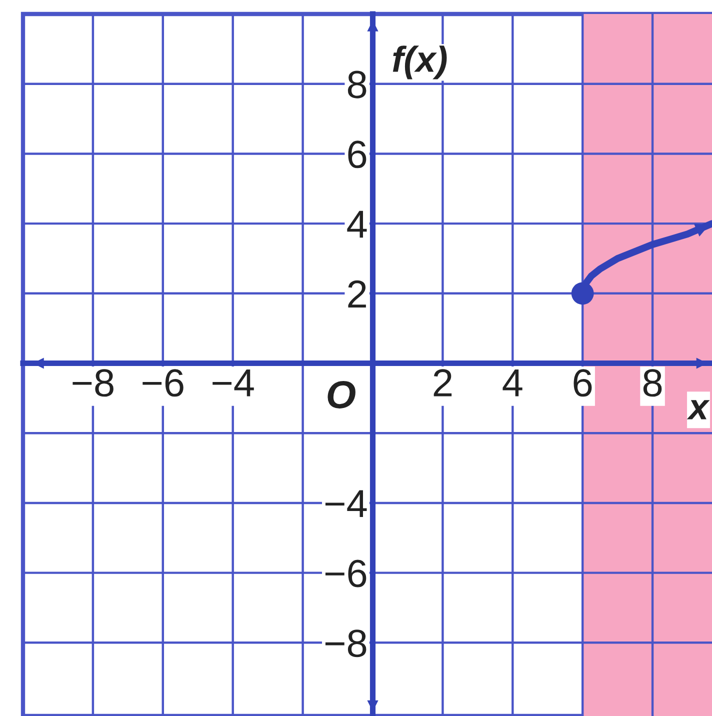  What do you see at coordinates (357, 84) in the screenshot?
I see `y-tick-label: 8` at bounding box center [357, 84].